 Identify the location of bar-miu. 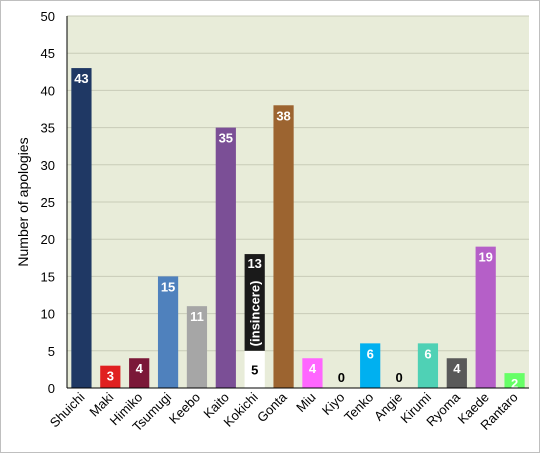
(312, 373).